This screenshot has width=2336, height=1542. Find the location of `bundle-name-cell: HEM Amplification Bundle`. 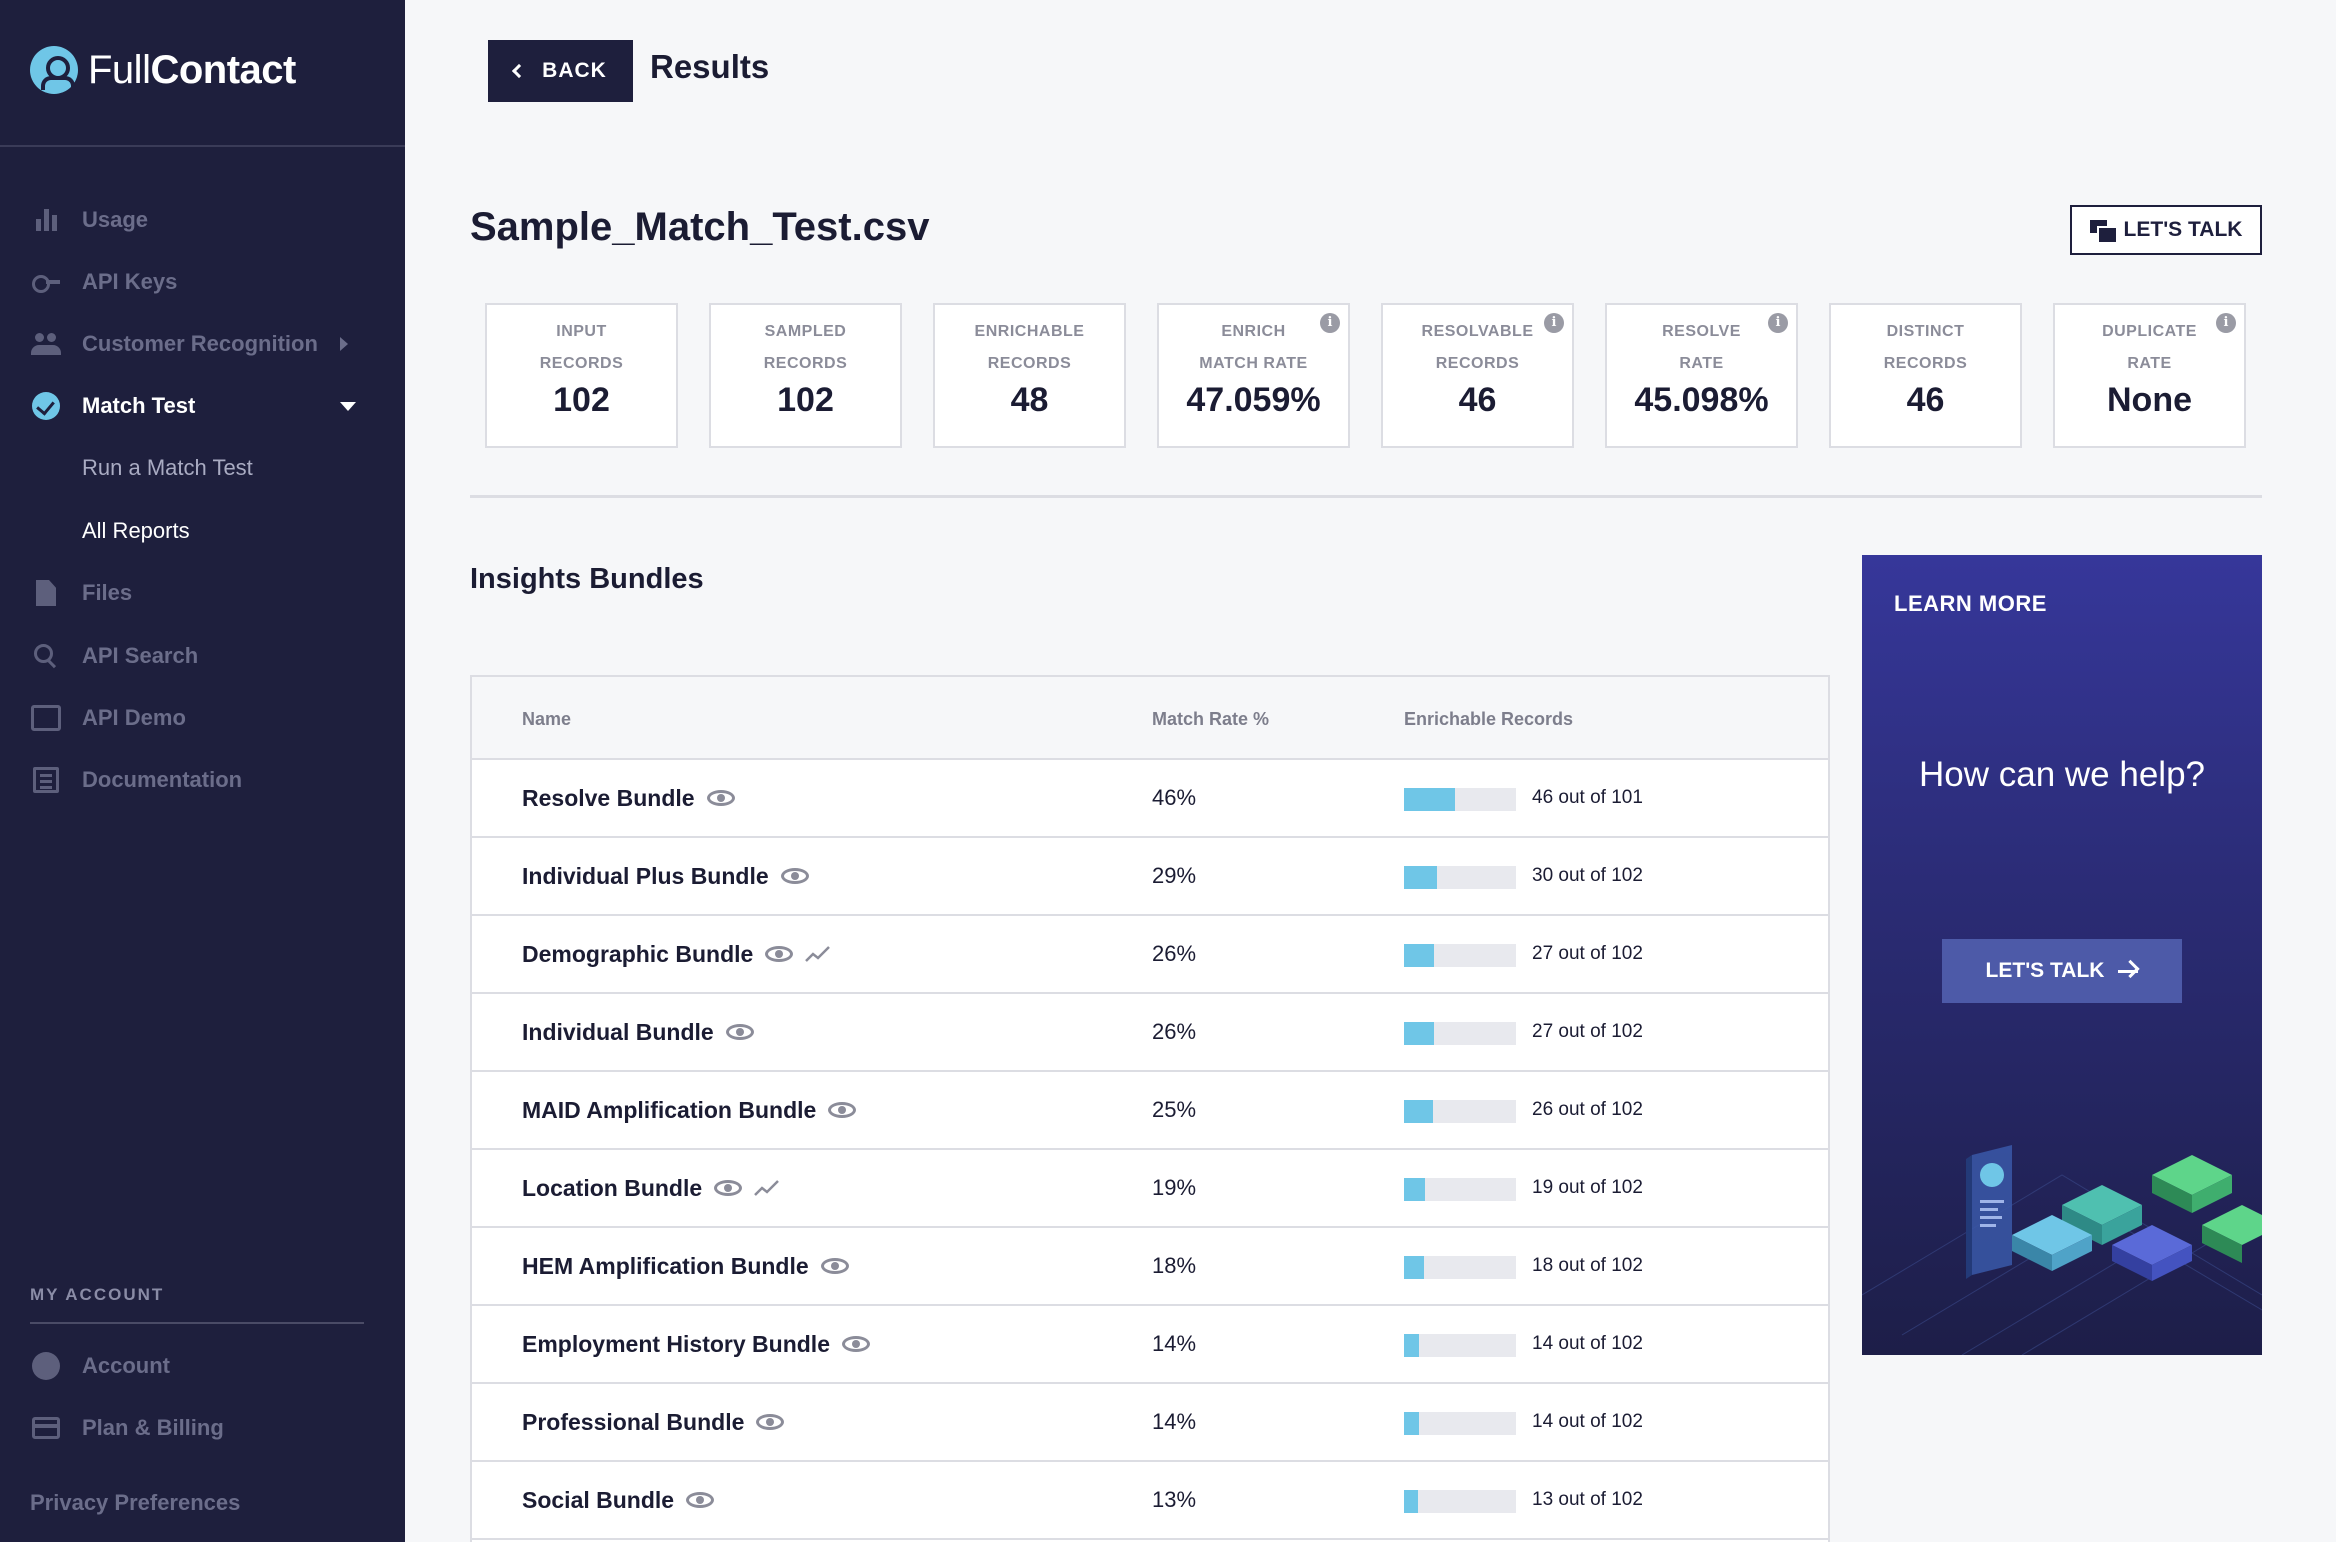

bundle-name-cell: HEM Amplification Bundle is located at coordinates (685, 1266).